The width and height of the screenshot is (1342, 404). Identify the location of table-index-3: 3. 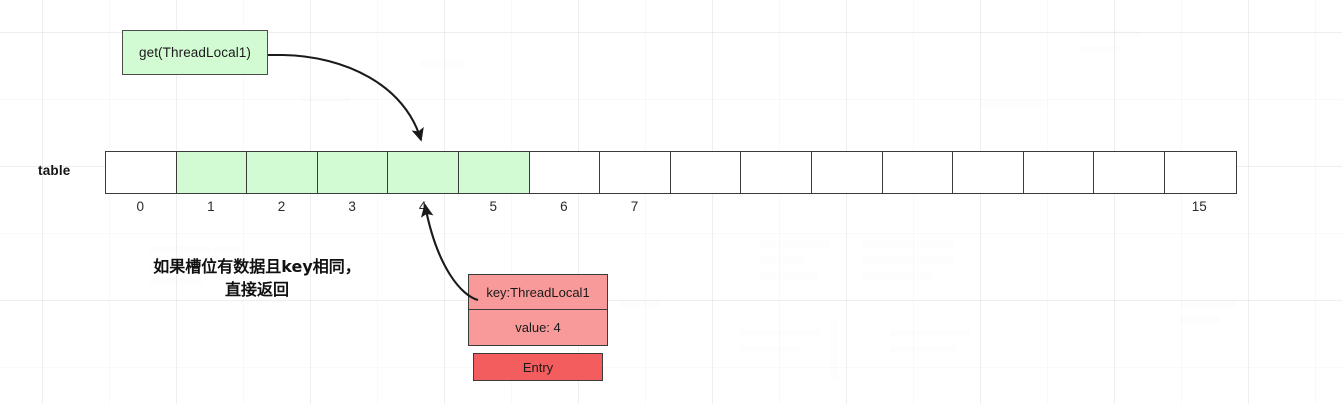
(352, 206).